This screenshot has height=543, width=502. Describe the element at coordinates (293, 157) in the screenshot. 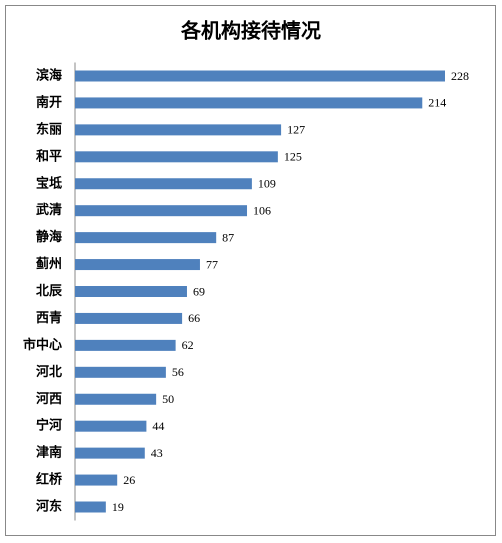

I see `value-label: 125` at that location.